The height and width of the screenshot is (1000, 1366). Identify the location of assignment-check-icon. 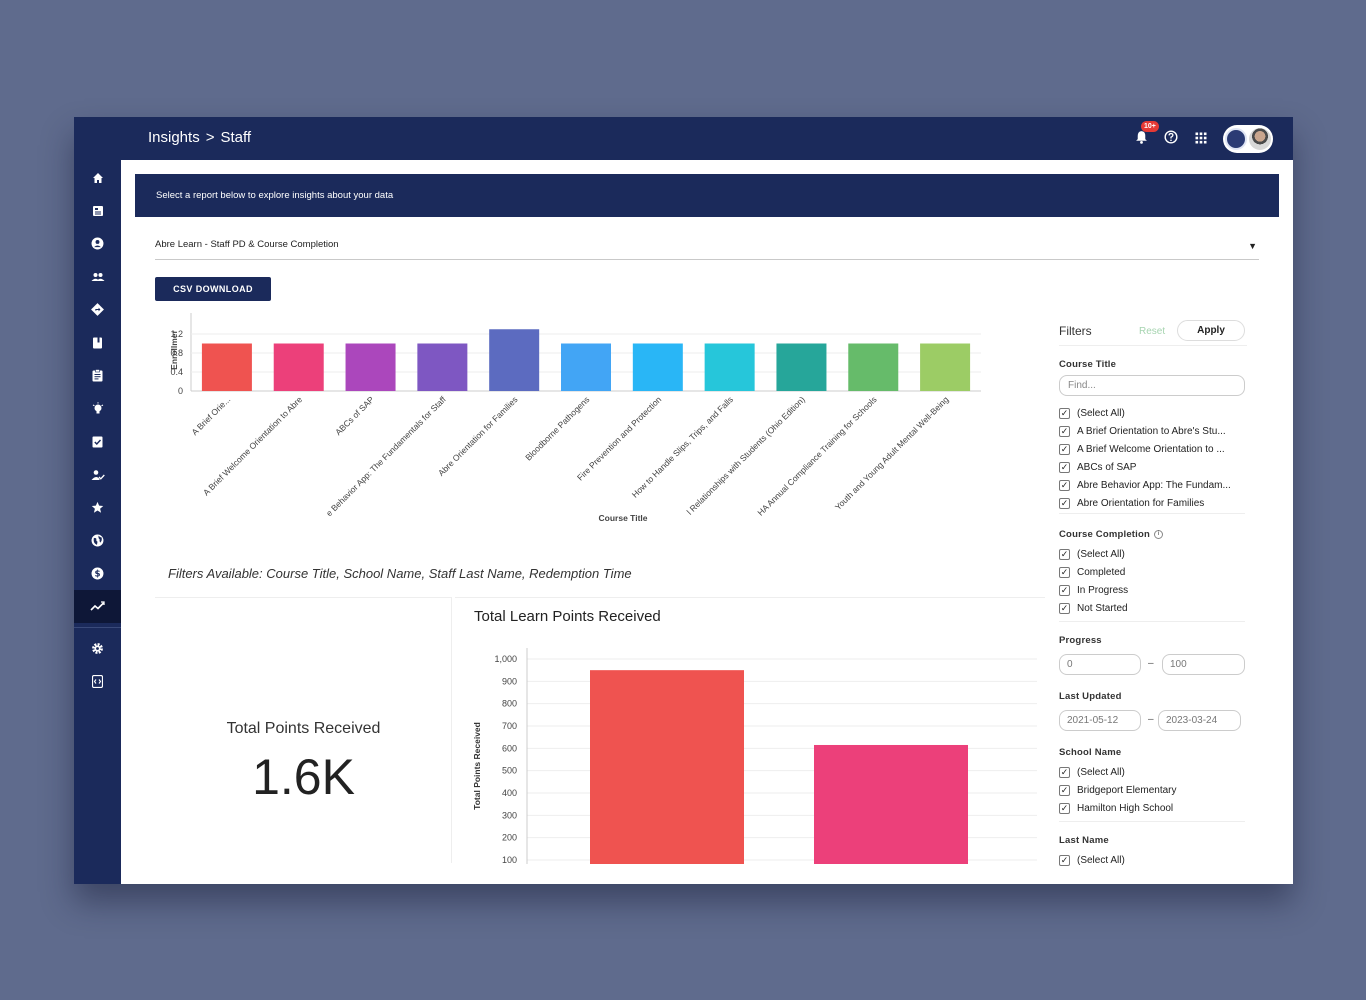
(97, 441).